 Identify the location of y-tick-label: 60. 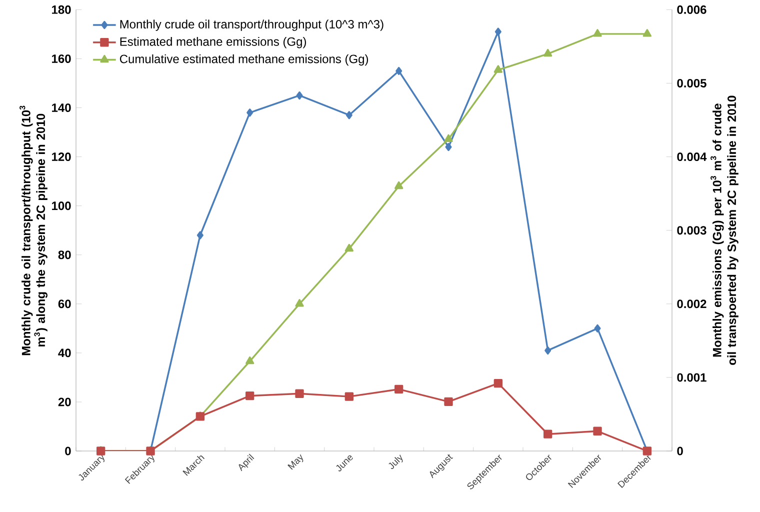
(64, 304).